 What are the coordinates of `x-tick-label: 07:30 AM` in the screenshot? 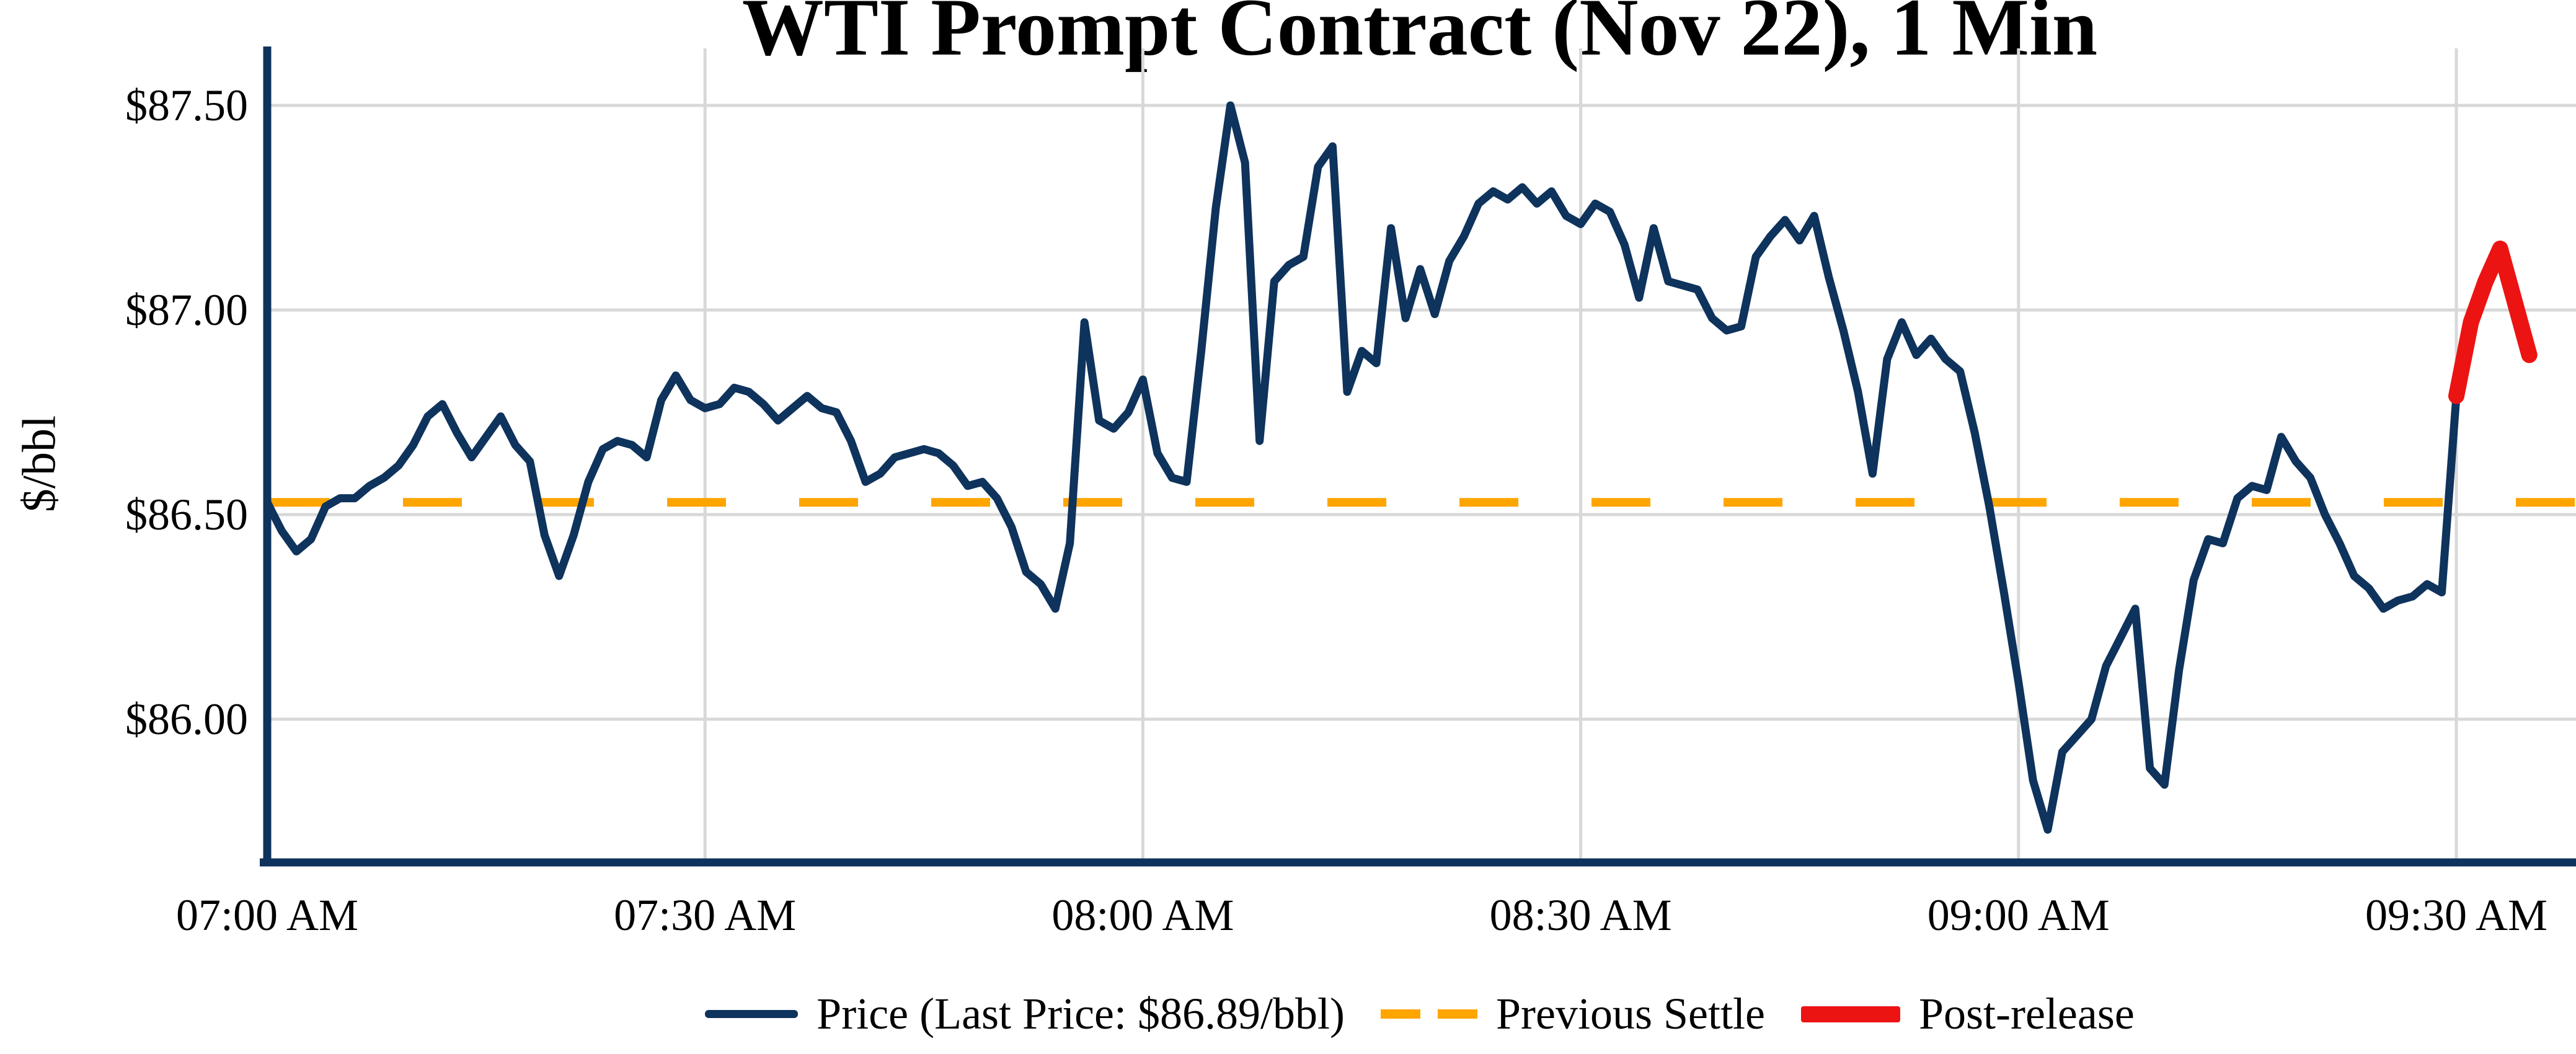 It's located at (705, 915).